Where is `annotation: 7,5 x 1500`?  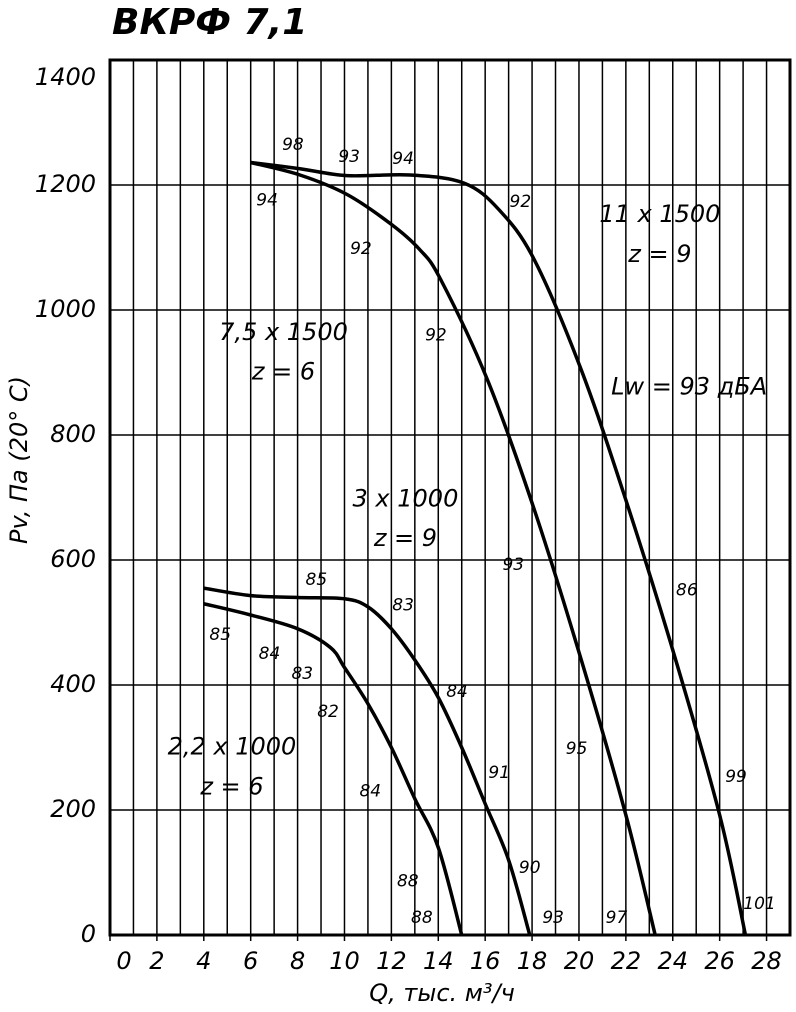 annotation: 7,5 x 1500 is located at coordinates (283, 332).